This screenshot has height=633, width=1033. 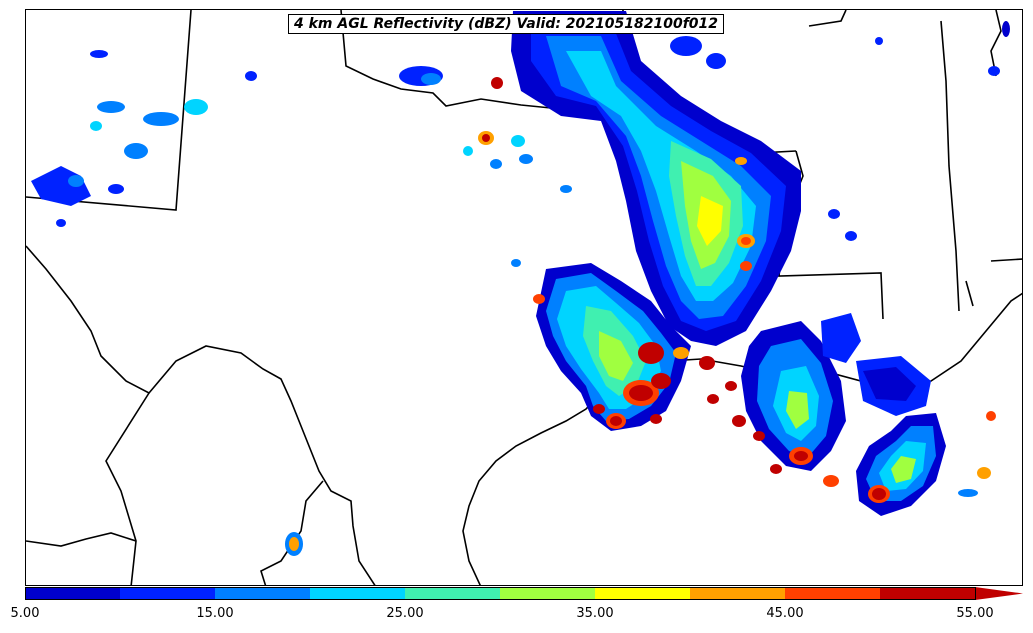 What do you see at coordinates (999, 593) in the screenshot?
I see `colorbar-extend-arrow` at bounding box center [999, 593].